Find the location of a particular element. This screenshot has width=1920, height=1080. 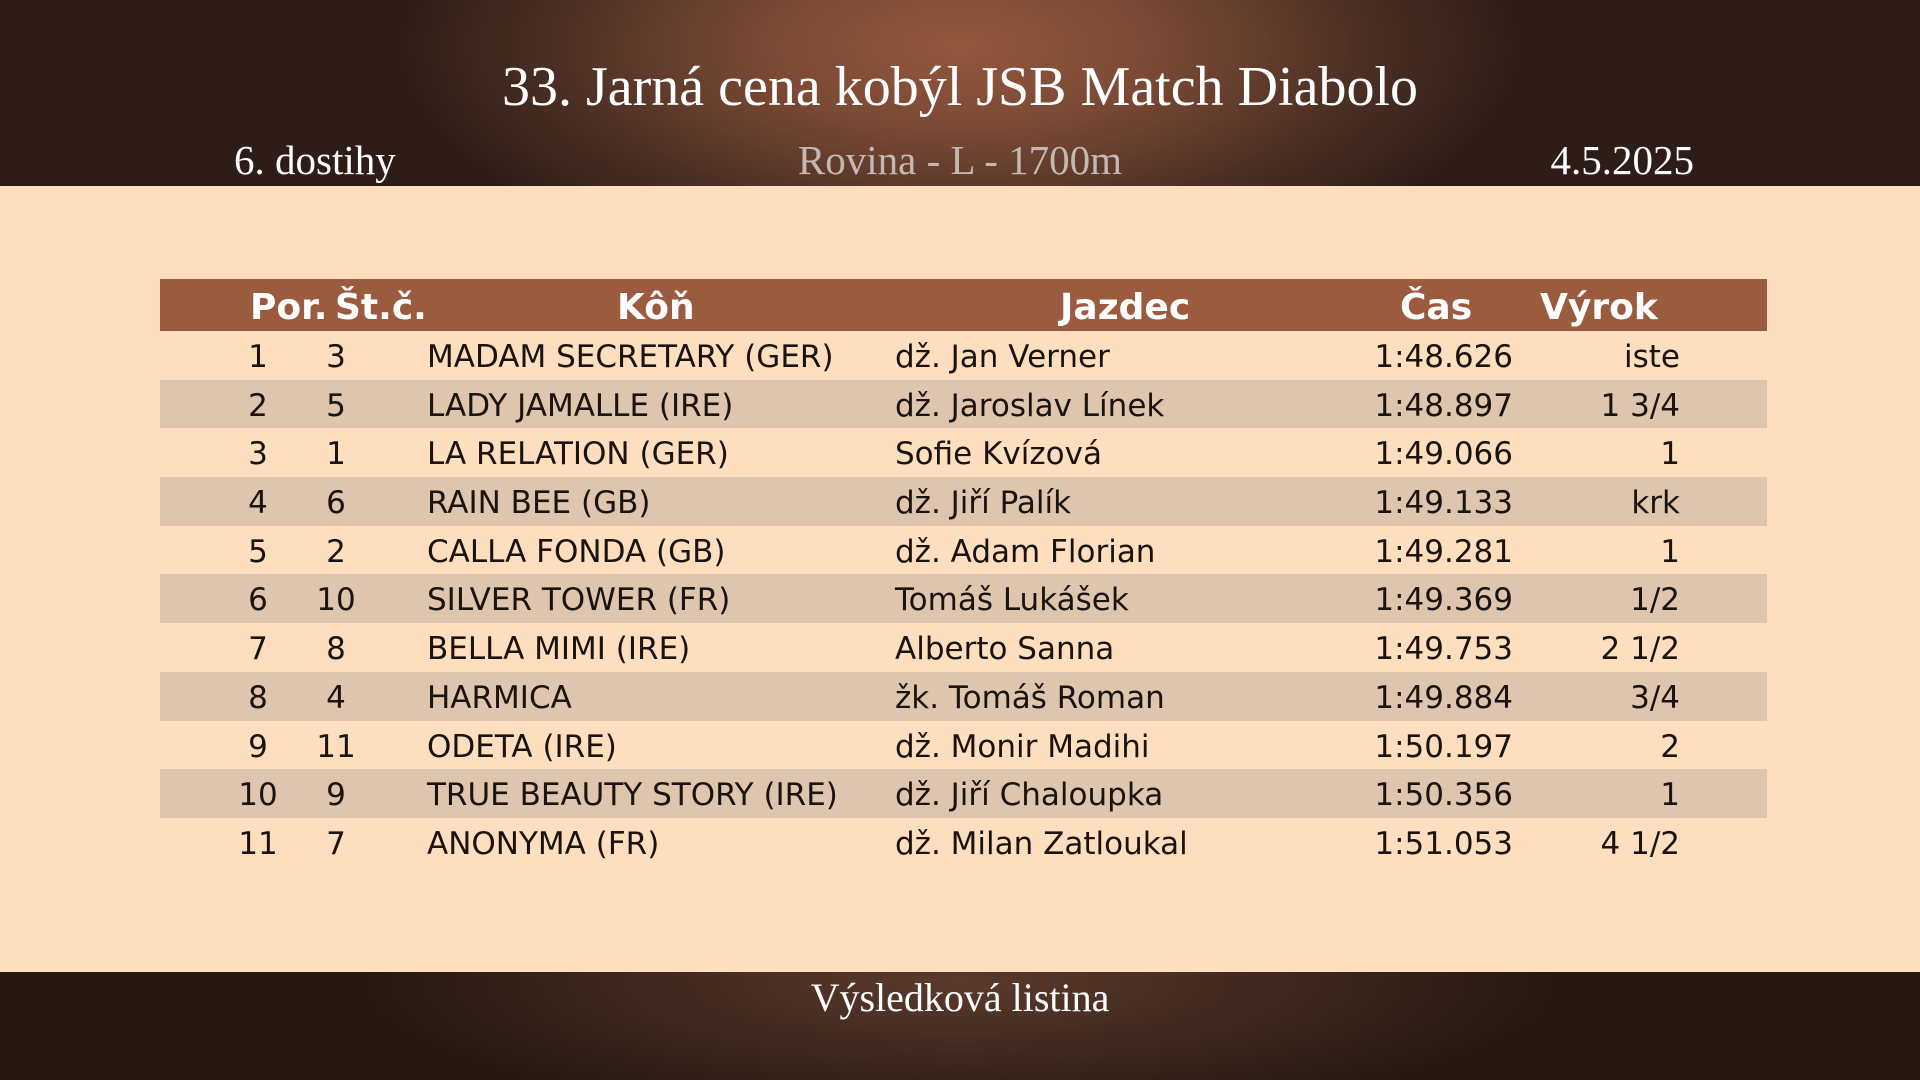

cell-time: 1:50.197 is located at coordinates (1443, 746).